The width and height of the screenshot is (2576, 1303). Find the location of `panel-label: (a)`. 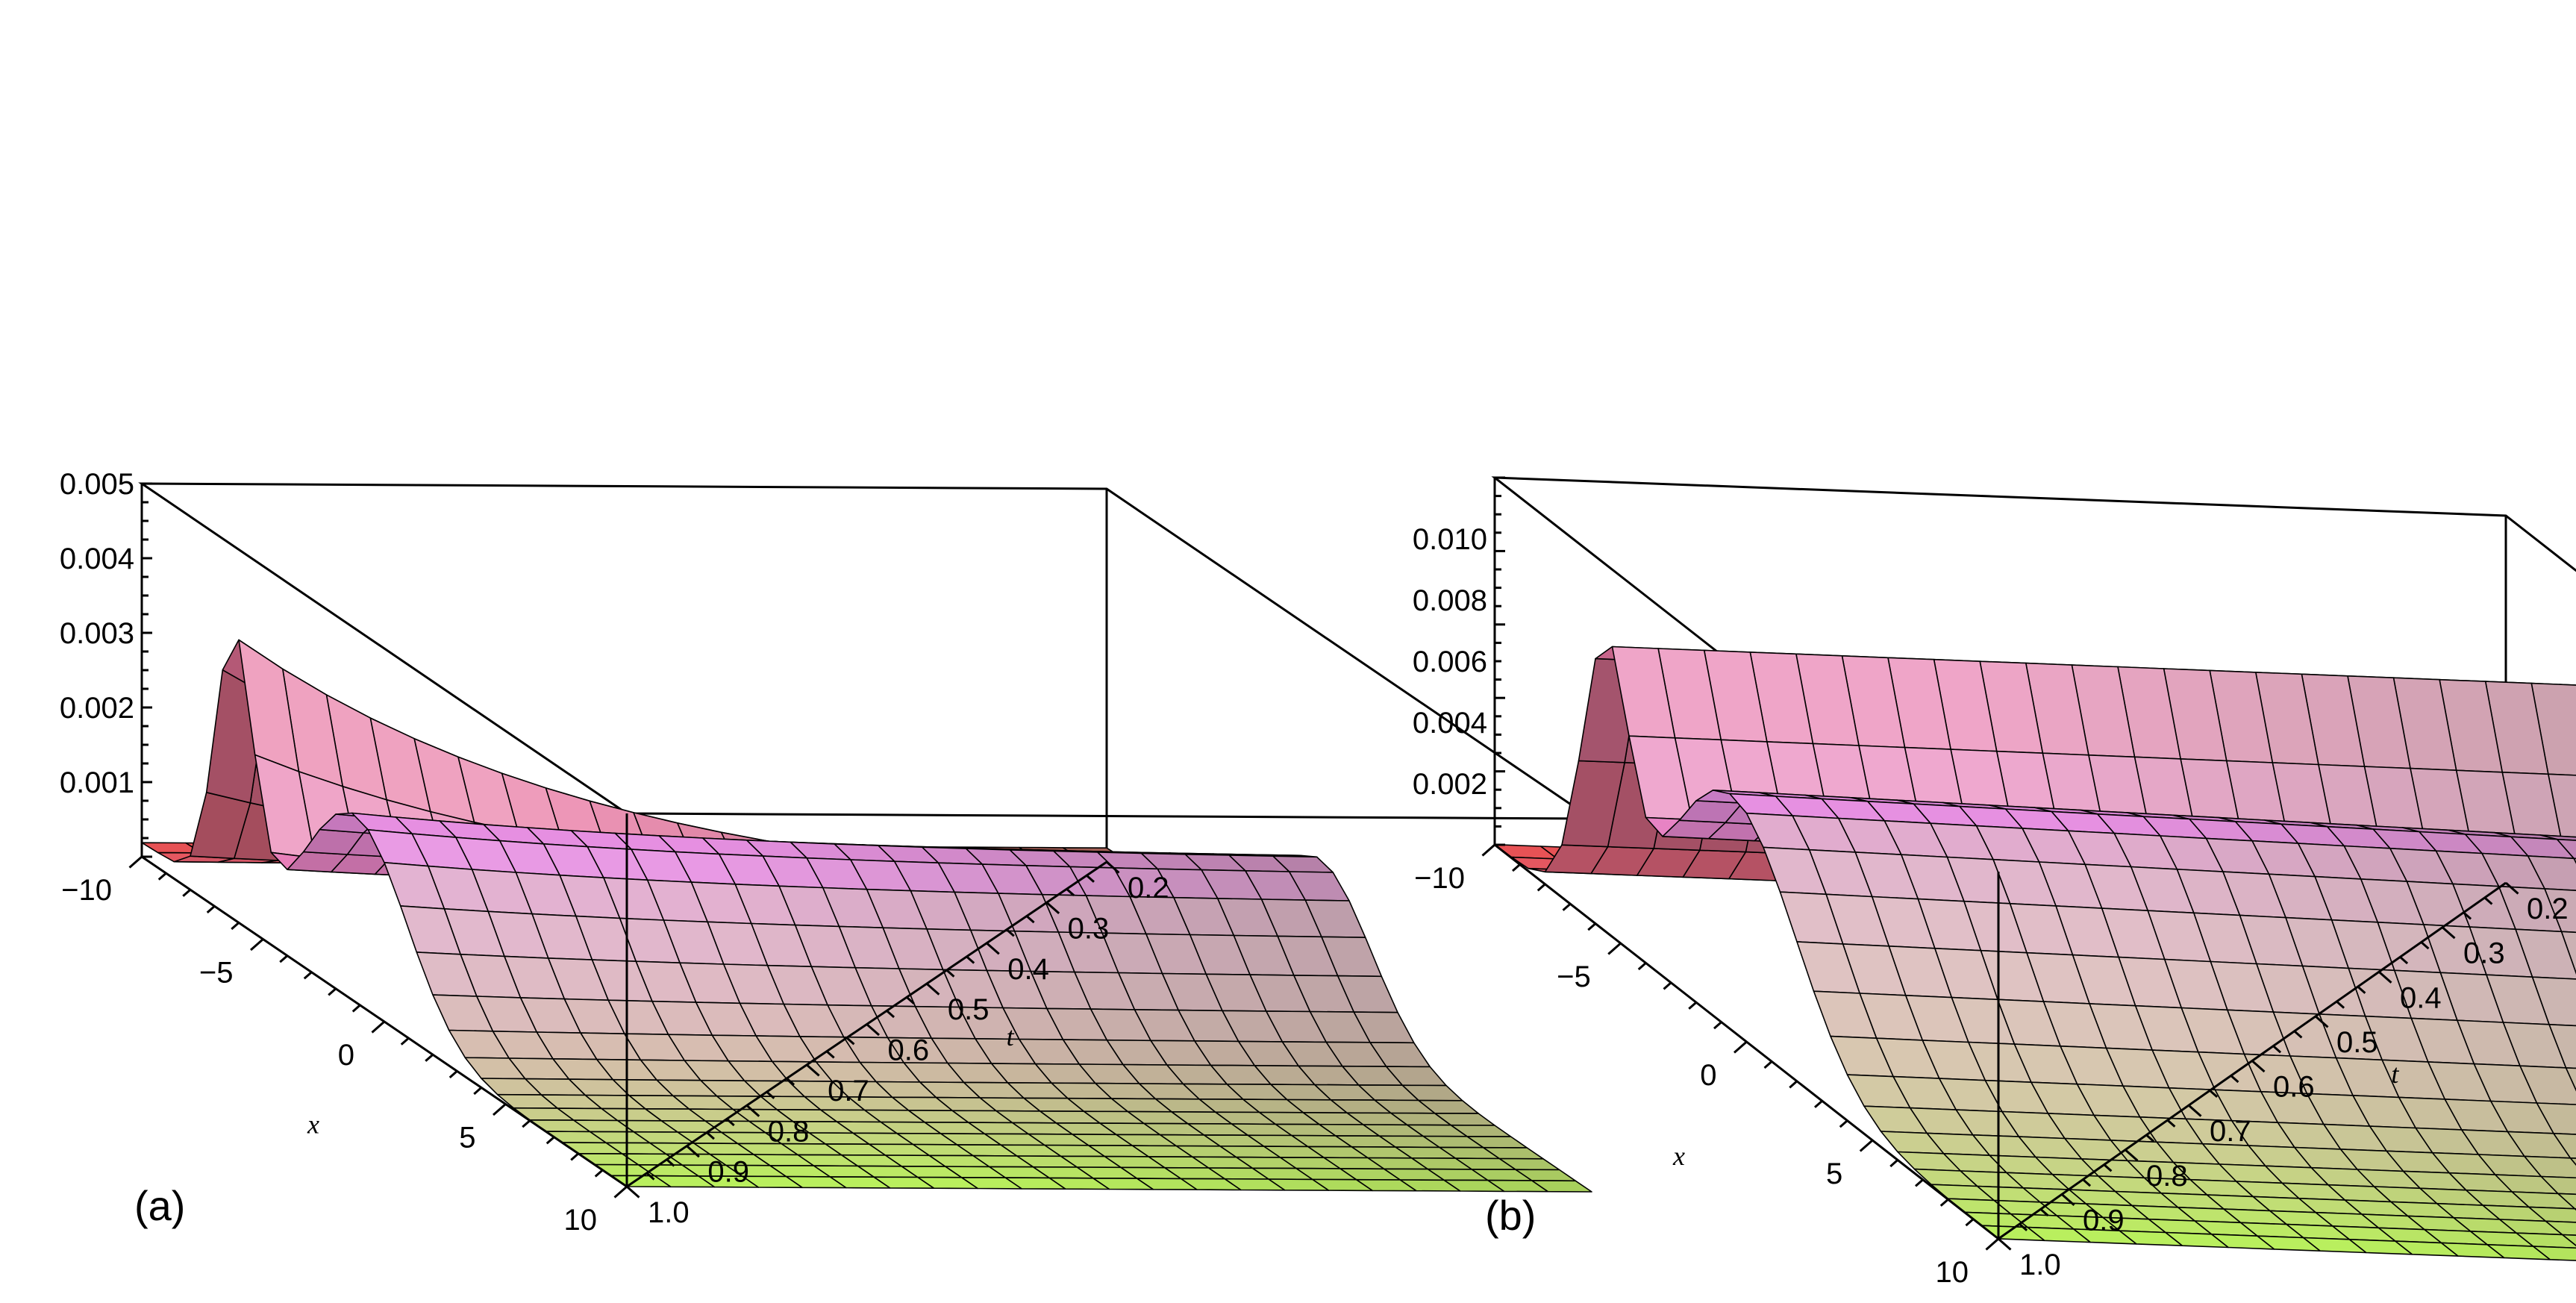

panel-label: (a) is located at coordinates (159, 1205).